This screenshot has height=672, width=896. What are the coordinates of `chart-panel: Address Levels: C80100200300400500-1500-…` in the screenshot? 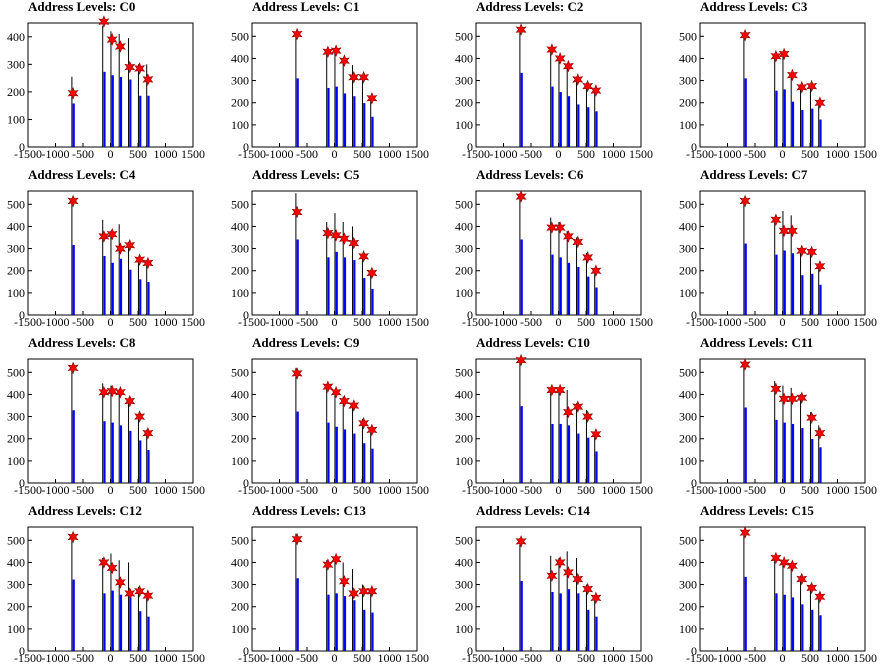 It's located at (106, 416).